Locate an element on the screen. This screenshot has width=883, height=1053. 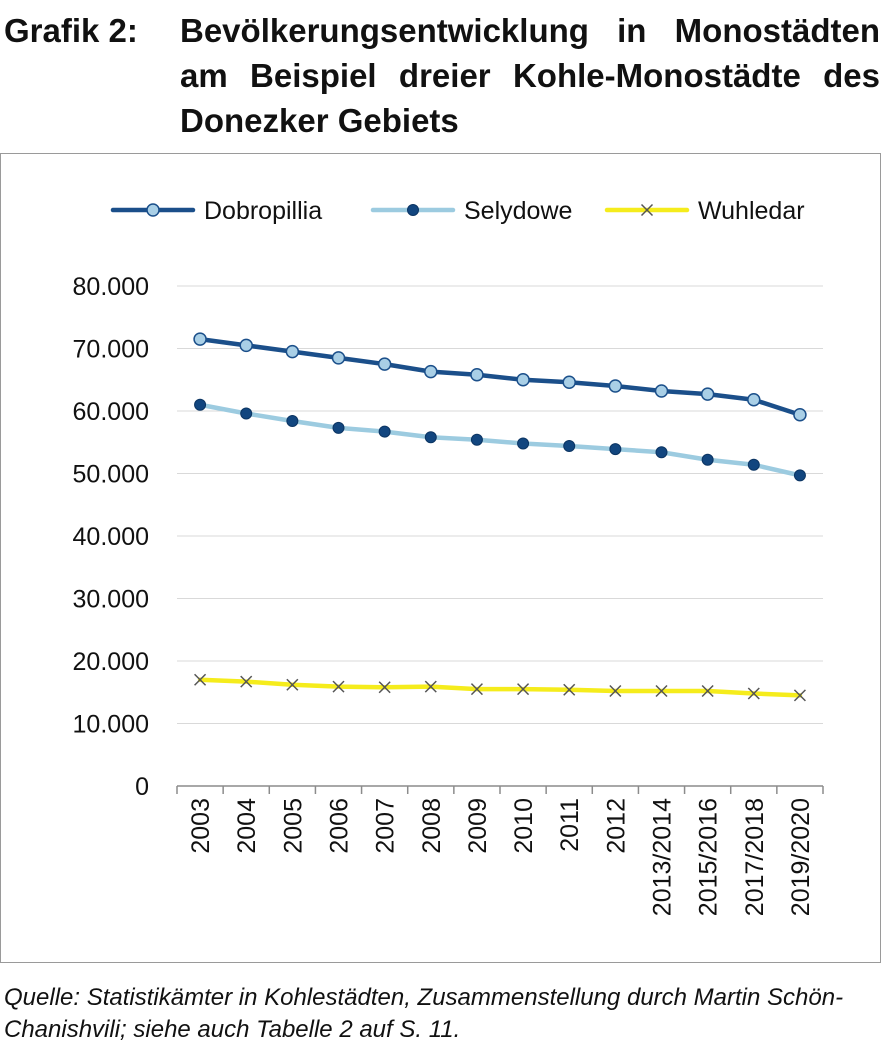
x-tick-label: 2019/2020 is located at coordinates (801, 857).